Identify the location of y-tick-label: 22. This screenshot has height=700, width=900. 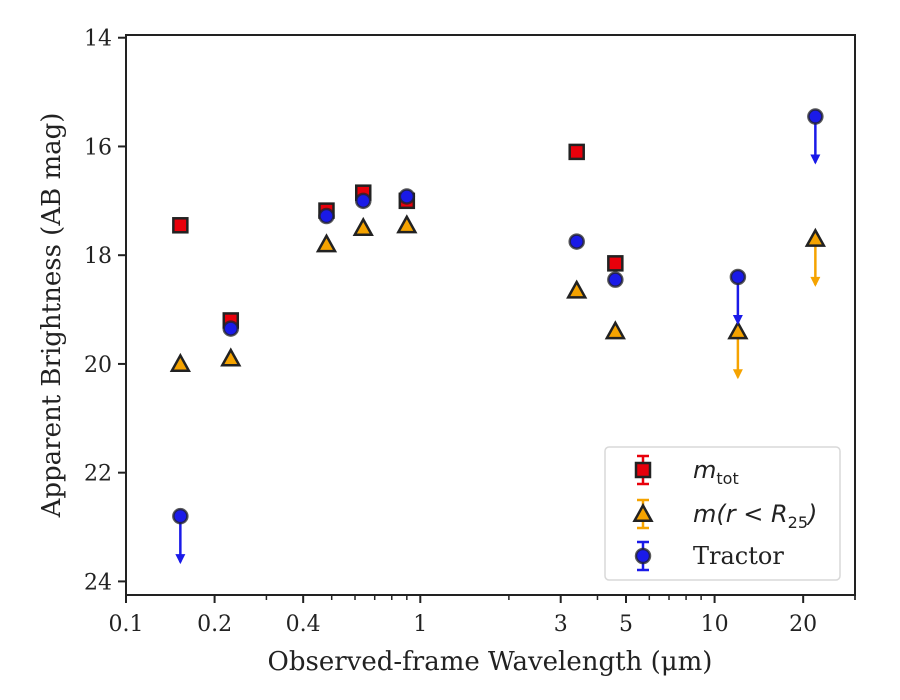
(98, 474).